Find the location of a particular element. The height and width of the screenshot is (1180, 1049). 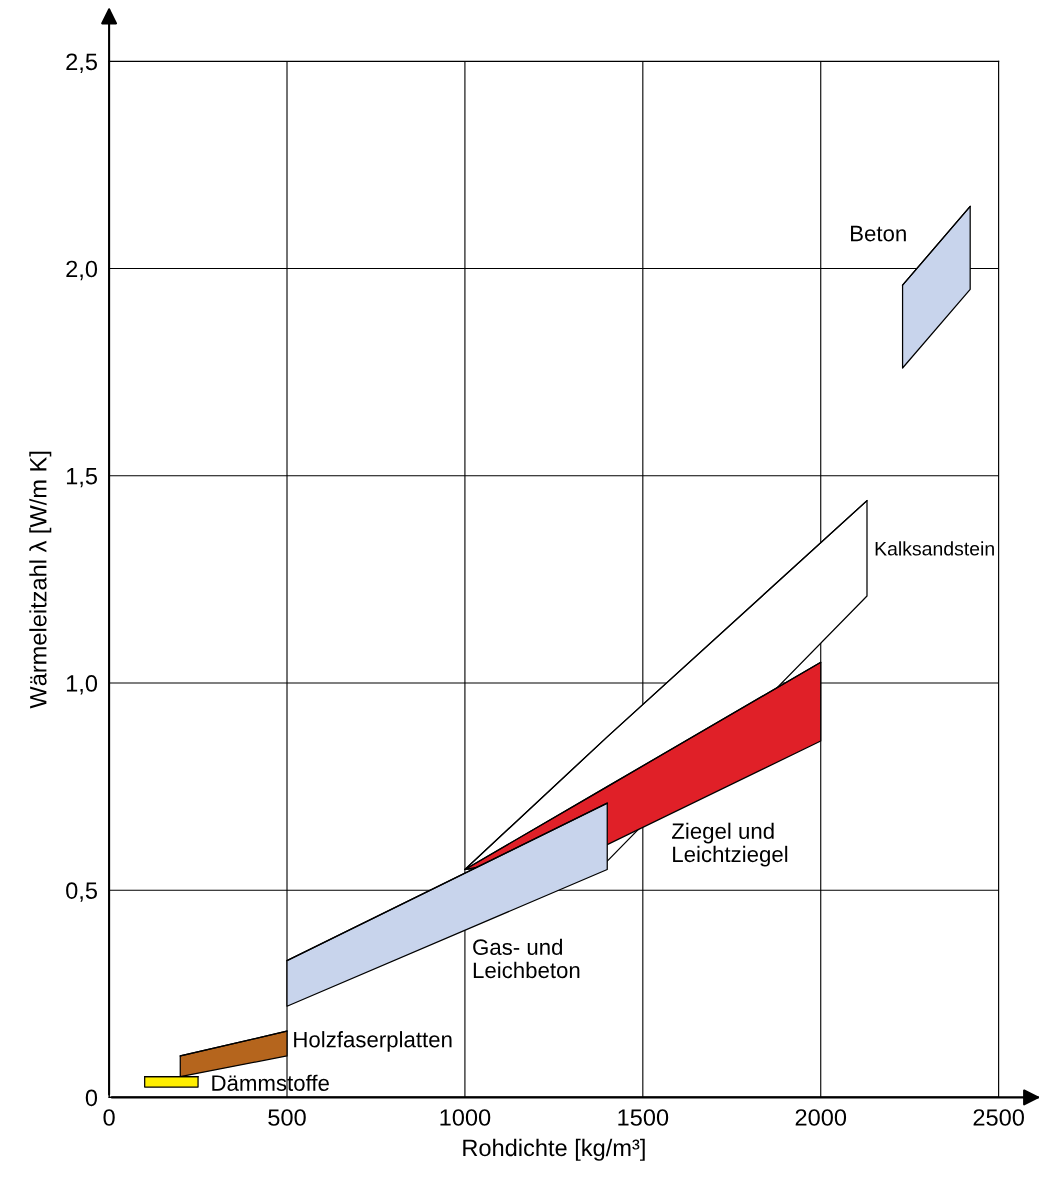

series-label: Holzfaserplatten is located at coordinates (373, 1041).